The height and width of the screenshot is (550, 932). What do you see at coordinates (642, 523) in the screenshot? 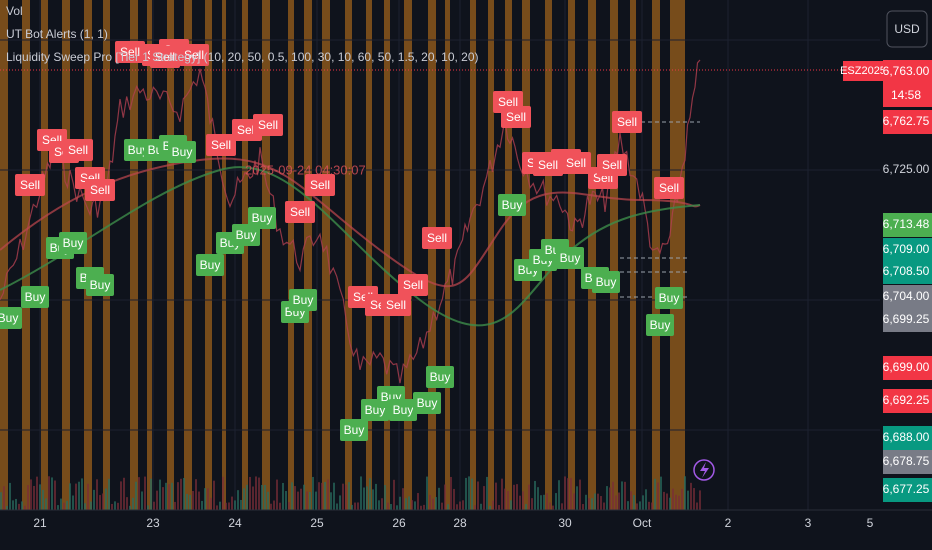
I see `time-label: Oct` at bounding box center [642, 523].